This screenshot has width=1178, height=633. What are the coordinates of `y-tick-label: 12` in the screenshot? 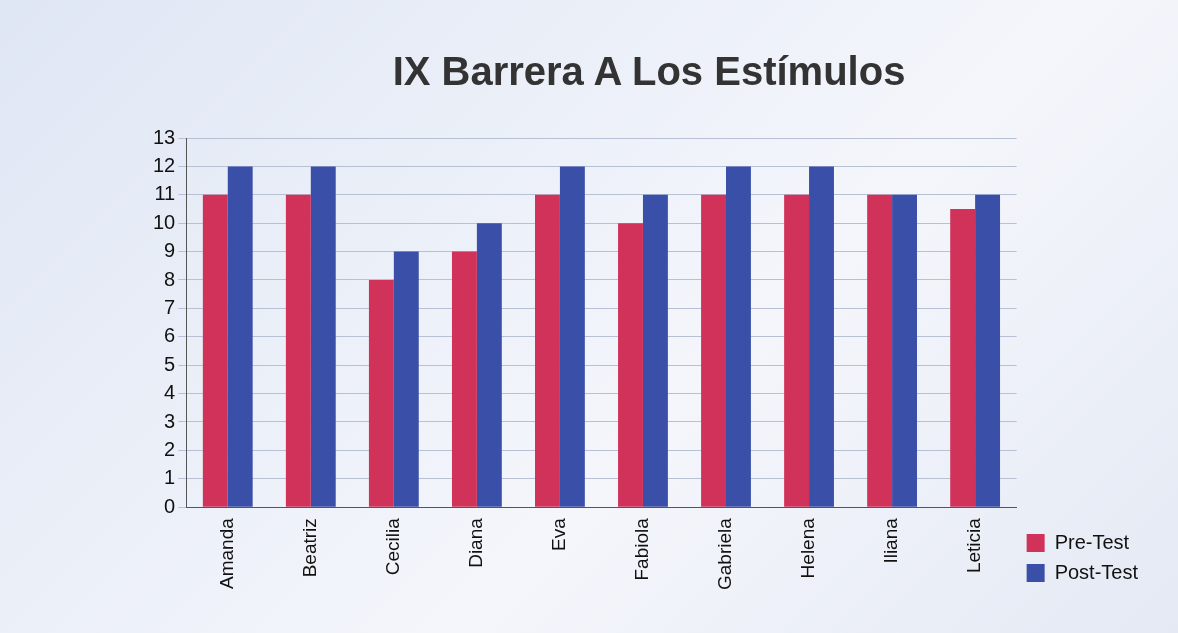 It's located at (164, 164).